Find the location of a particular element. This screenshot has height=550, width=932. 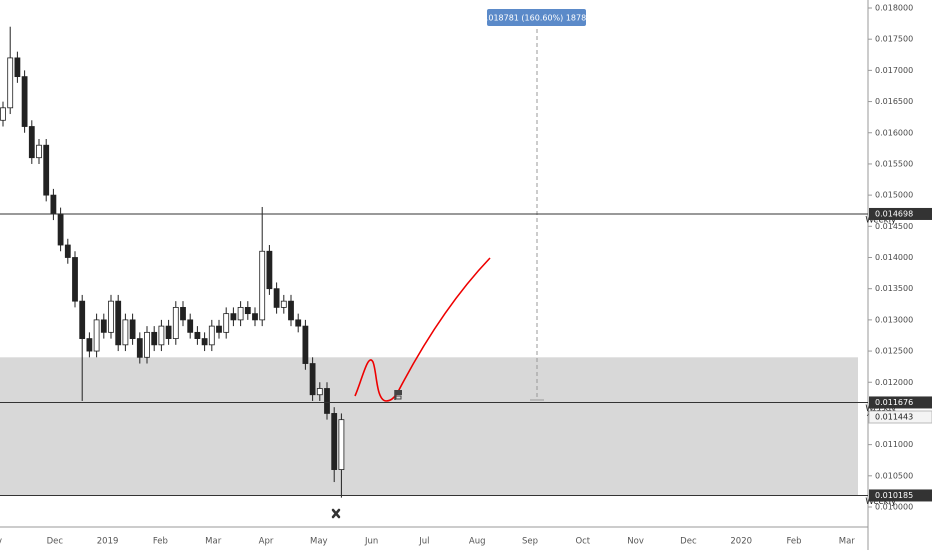

level-price: 0.011676 is located at coordinates (894, 402).